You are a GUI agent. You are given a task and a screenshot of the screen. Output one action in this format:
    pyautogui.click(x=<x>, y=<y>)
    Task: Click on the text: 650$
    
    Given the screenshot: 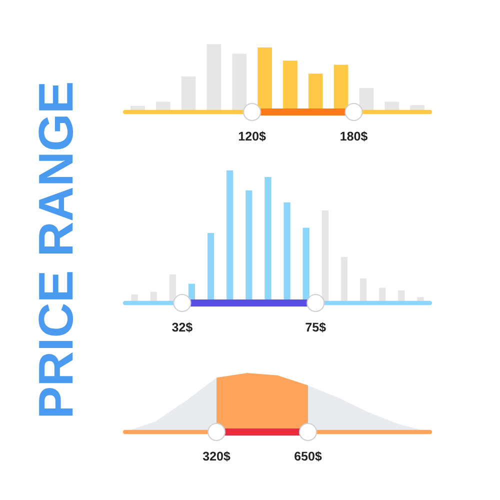 What is the action you would take?
    pyautogui.click(x=308, y=456)
    